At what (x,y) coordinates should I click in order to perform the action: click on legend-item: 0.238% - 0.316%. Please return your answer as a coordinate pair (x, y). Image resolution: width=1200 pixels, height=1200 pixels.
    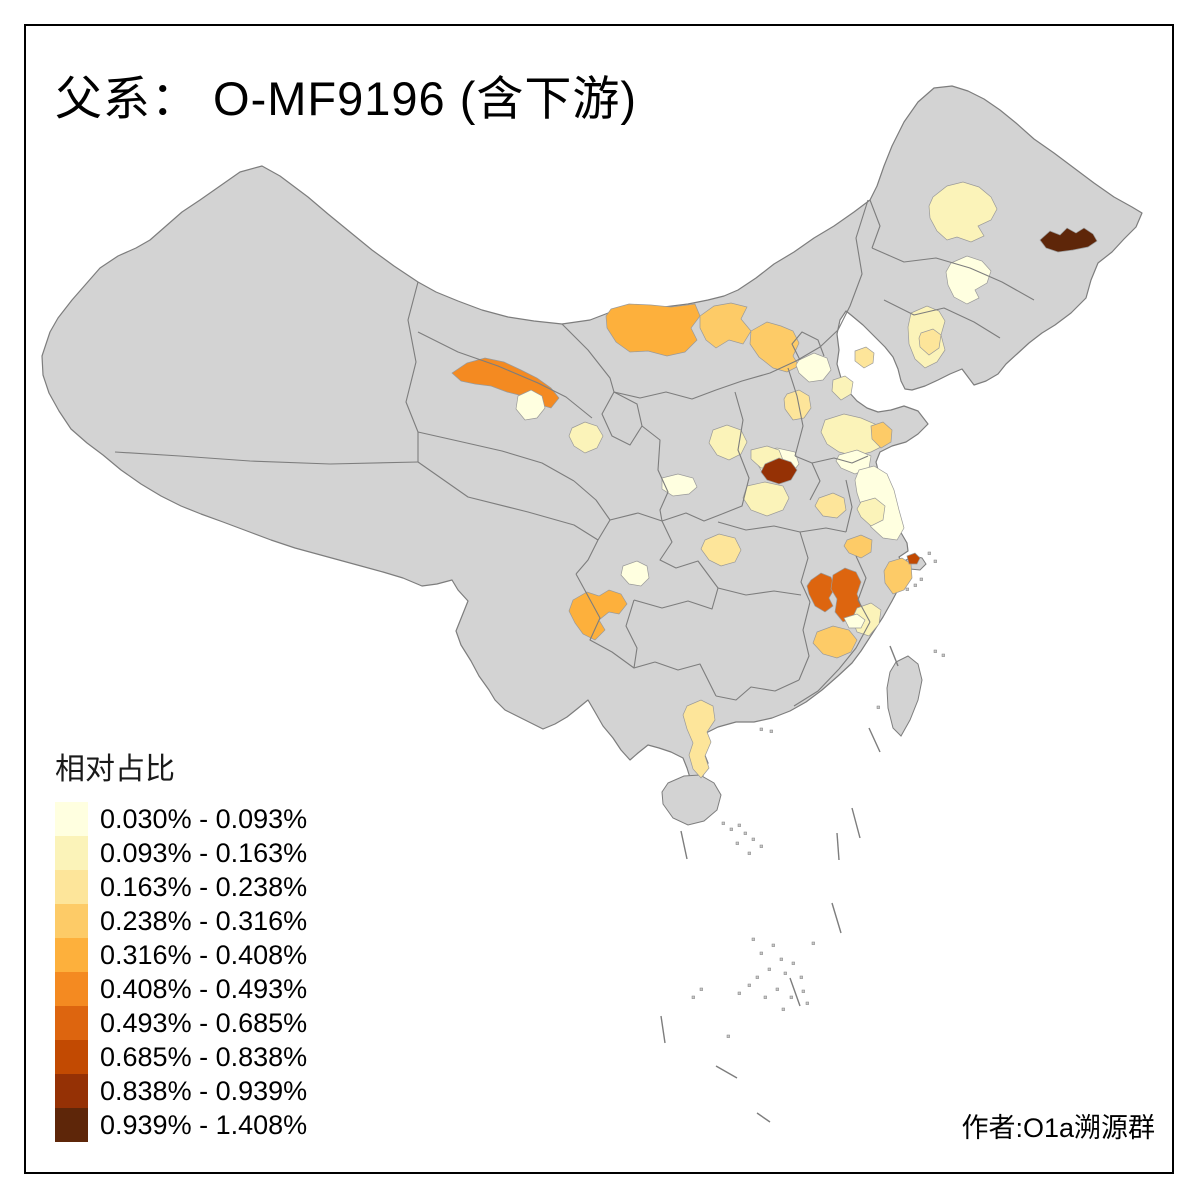
    Looking at the image, I should click on (181, 921).